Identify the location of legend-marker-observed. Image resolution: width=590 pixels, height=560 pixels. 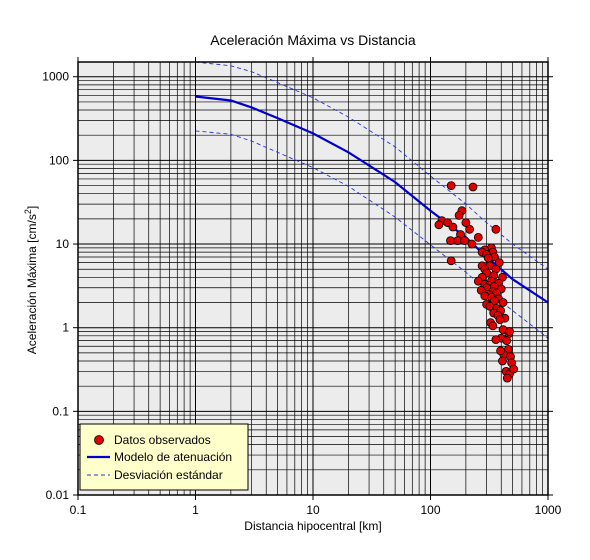
(99, 440).